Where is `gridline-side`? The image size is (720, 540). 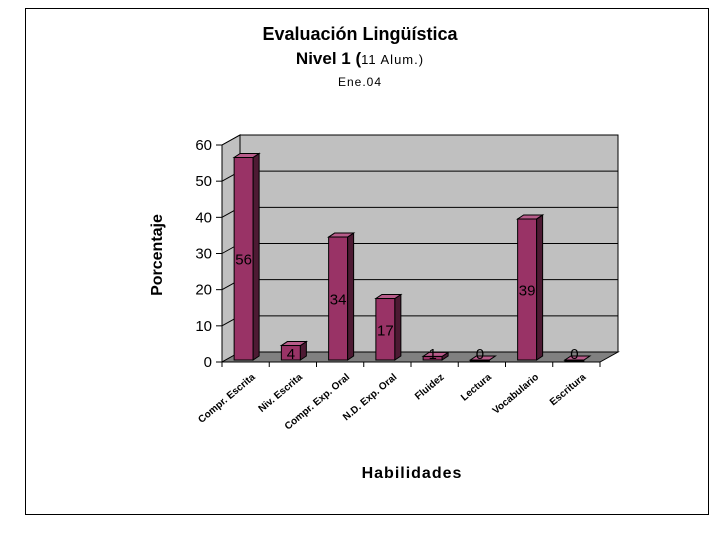
gridline-side is located at coordinates (231, 140).